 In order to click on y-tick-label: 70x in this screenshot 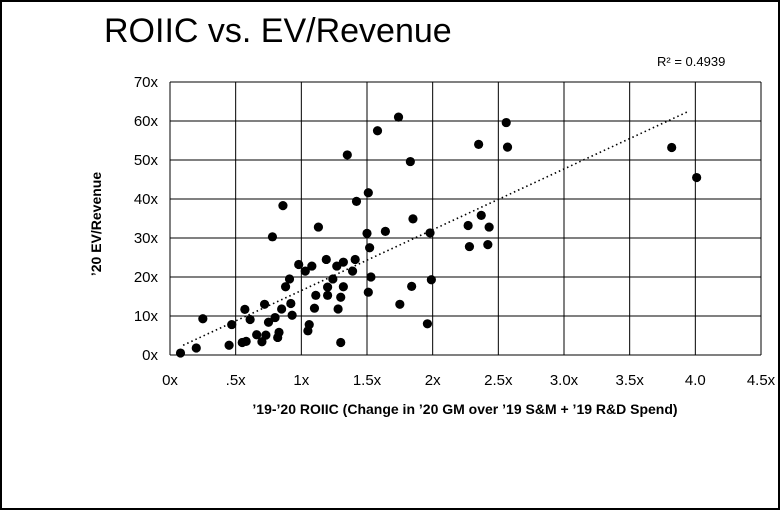, I will do `click(146, 82)`.